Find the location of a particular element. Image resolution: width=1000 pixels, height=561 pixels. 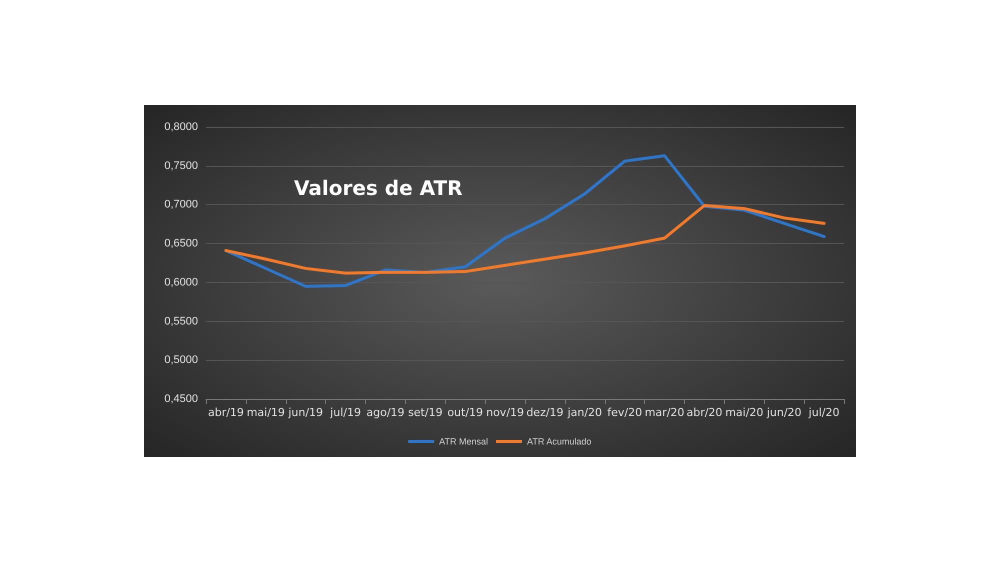

x-tick-label: mai/19 is located at coordinates (265, 412).